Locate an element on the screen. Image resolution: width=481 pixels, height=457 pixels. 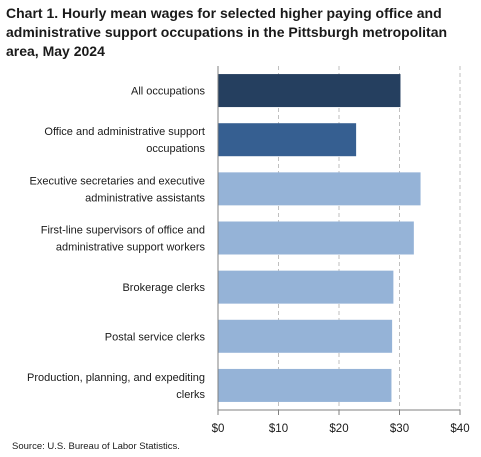
category-label-line: Brokerage clerks is located at coordinates (163, 288).